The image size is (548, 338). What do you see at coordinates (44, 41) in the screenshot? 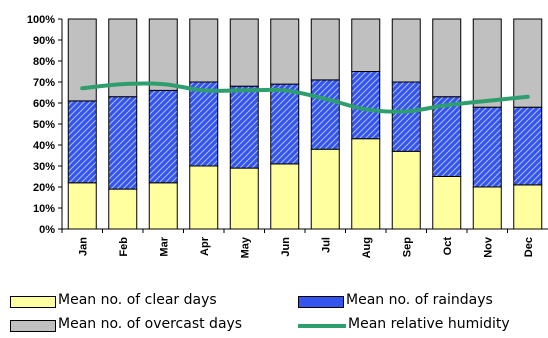
I see `y-tick-label: 90%` at bounding box center [44, 41].